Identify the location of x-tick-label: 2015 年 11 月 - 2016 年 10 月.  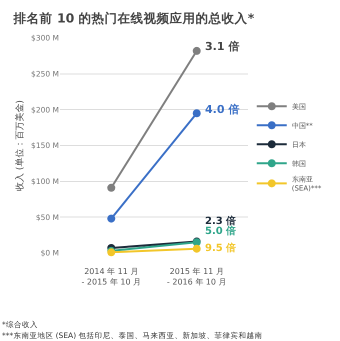
(196, 276).